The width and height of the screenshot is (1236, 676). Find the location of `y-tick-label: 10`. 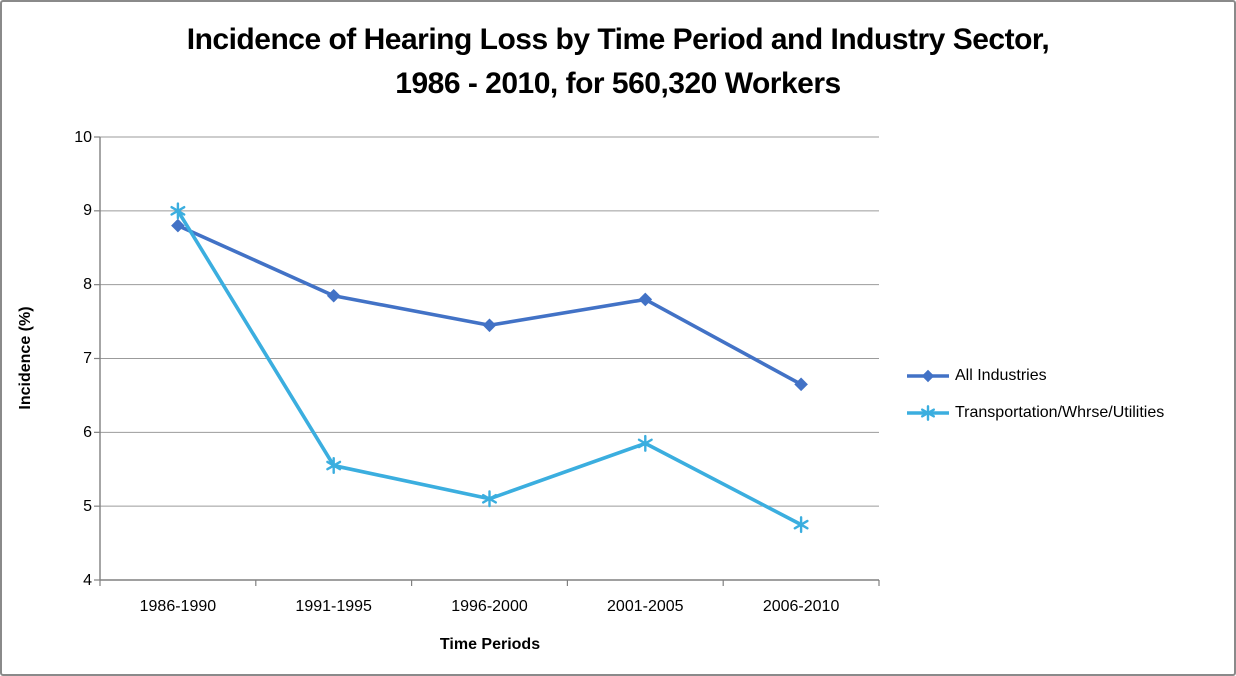

y-tick-label: 10 is located at coordinates (83, 137).